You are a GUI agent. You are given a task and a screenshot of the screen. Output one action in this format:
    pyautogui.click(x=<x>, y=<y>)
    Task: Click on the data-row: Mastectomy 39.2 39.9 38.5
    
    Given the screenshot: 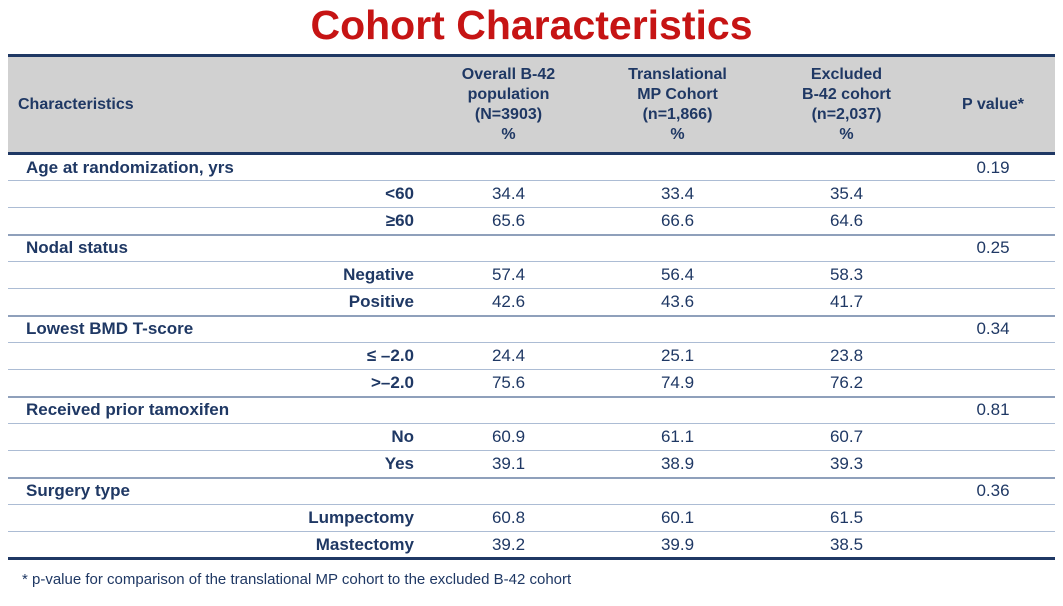 What is the action you would take?
    pyautogui.click(x=531, y=545)
    